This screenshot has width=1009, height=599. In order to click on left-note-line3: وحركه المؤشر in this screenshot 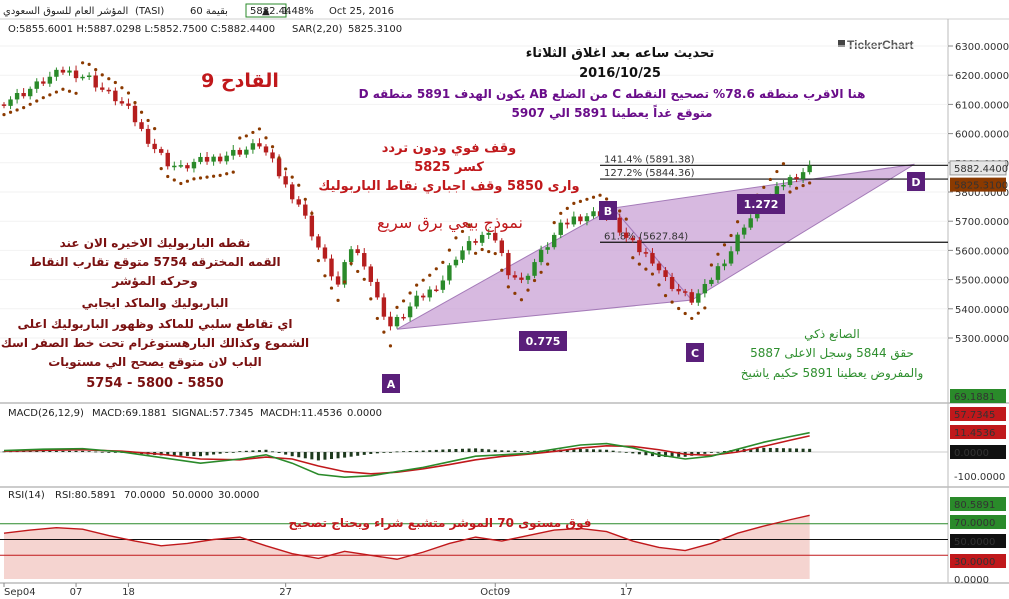, I will do `click(154, 281)`.